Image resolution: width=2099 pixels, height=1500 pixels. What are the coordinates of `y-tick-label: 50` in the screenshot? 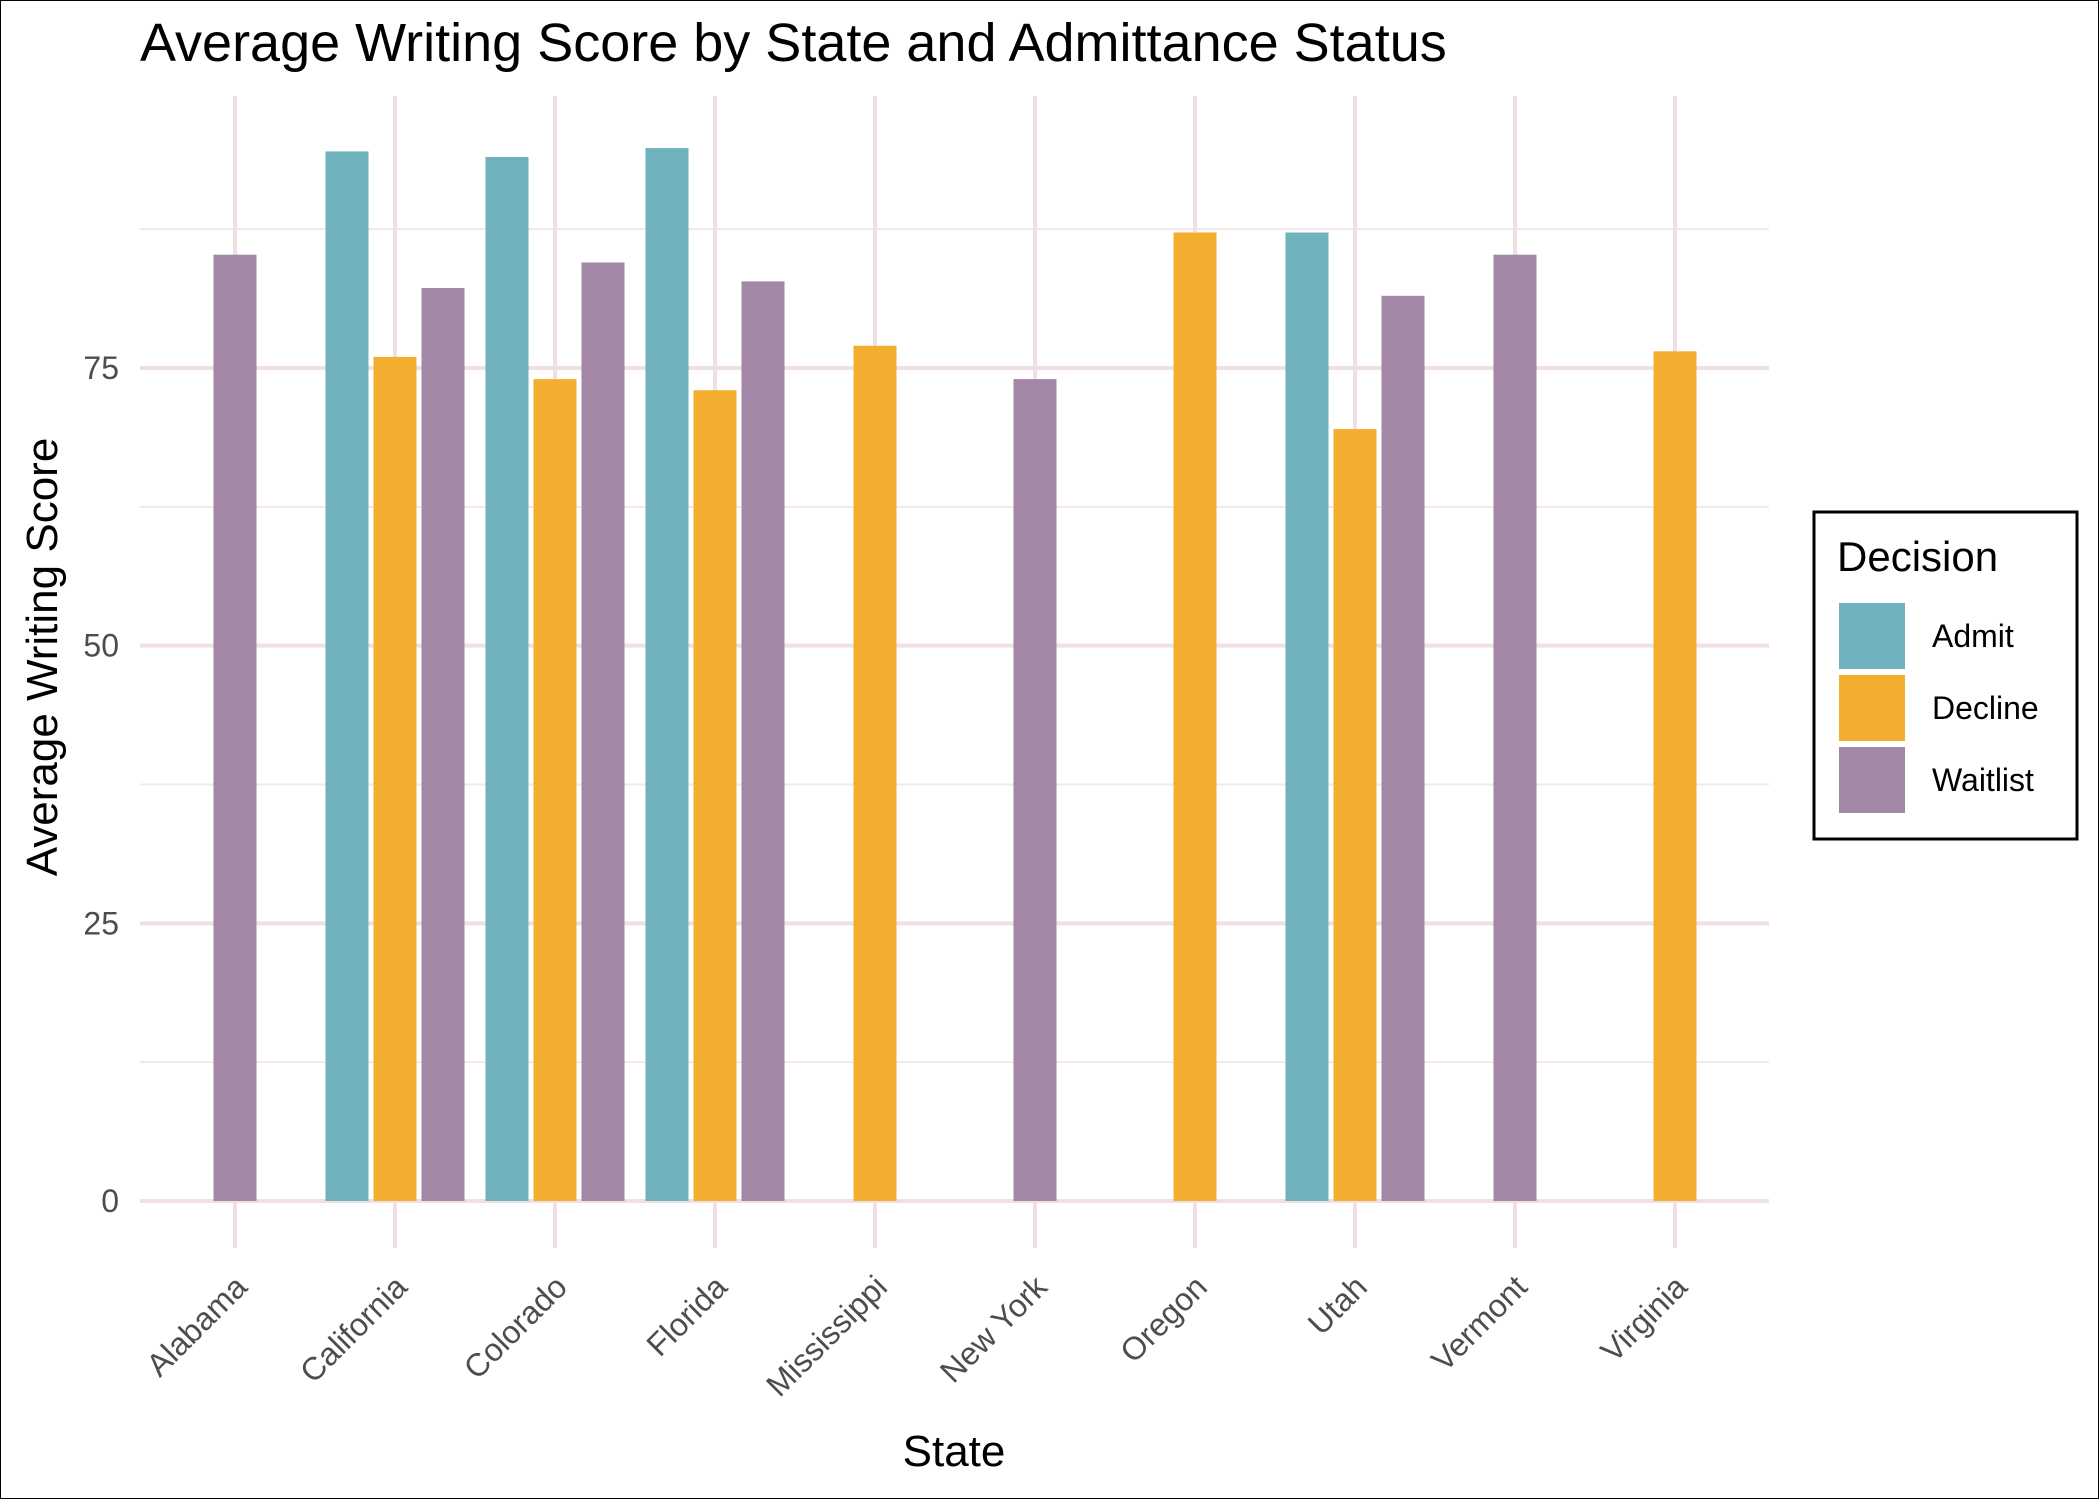 It's located at (101, 646).